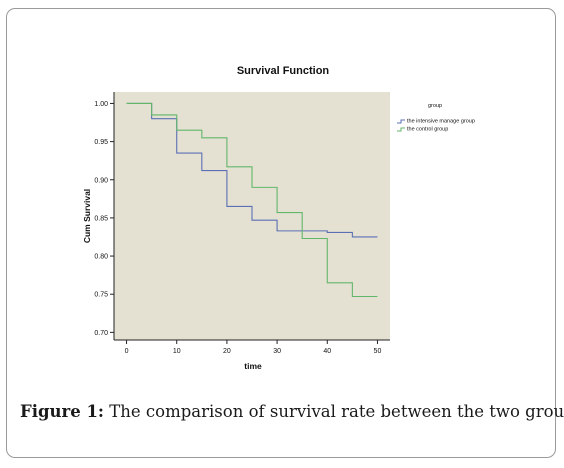 Image resolution: width=564 pixels, height=468 pixels. Describe the element at coordinates (227, 351) in the screenshot. I see `x-tick-label: 20` at that location.